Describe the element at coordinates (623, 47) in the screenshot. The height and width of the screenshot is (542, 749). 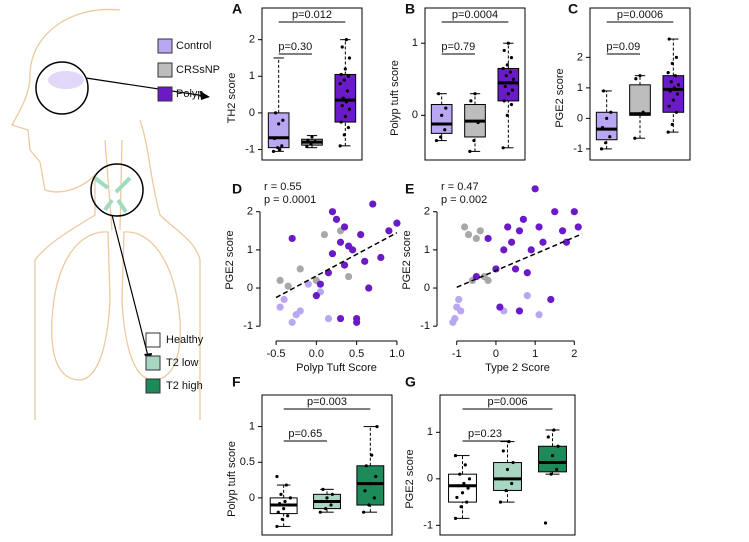
I see `p-value: p=0.09` at that location.